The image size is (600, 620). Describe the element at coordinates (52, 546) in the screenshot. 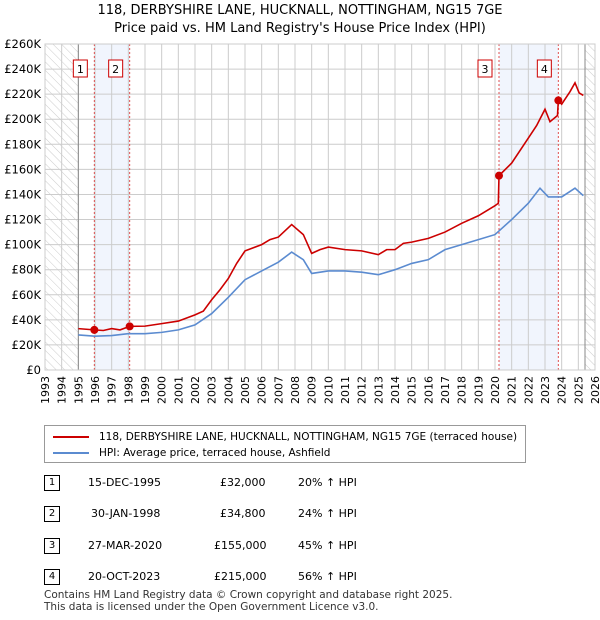

I see `sale-number: 3` at that location.